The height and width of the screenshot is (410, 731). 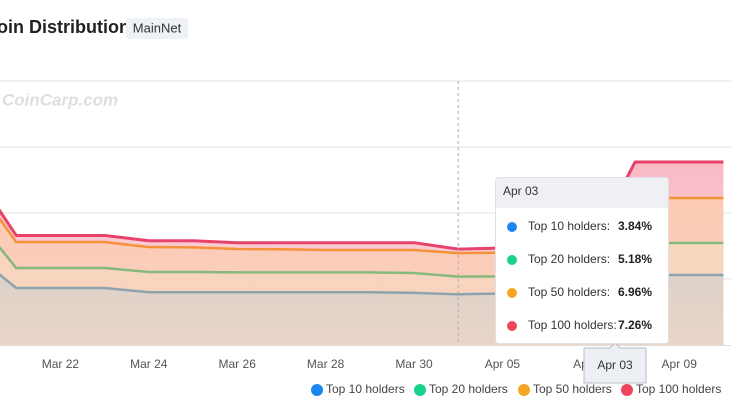 I want to click on x-tick-label: Apr 09, so click(x=680, y=364).